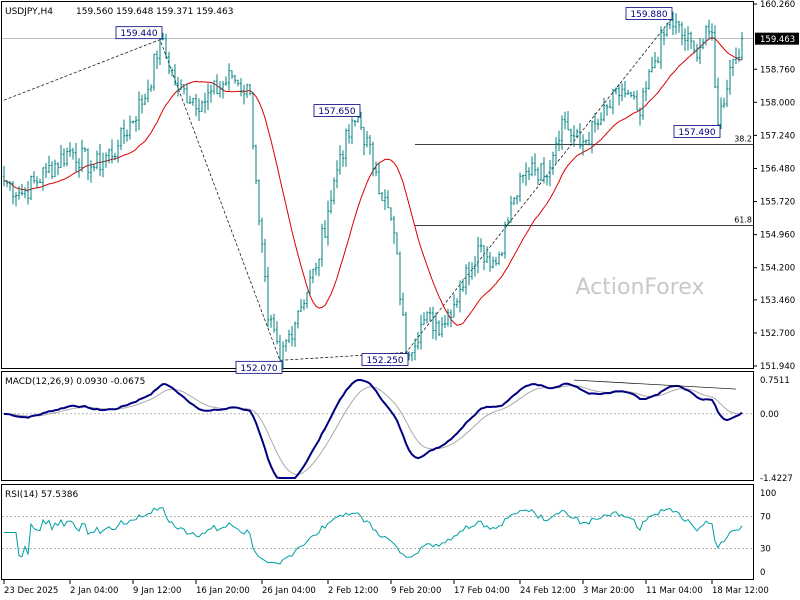 This screenshot has width=800, height=600. What do you see at coordinates (777, 169) in the screenshot?
I see `price-tick-label: 156.480` at bounding box center [777, 169].